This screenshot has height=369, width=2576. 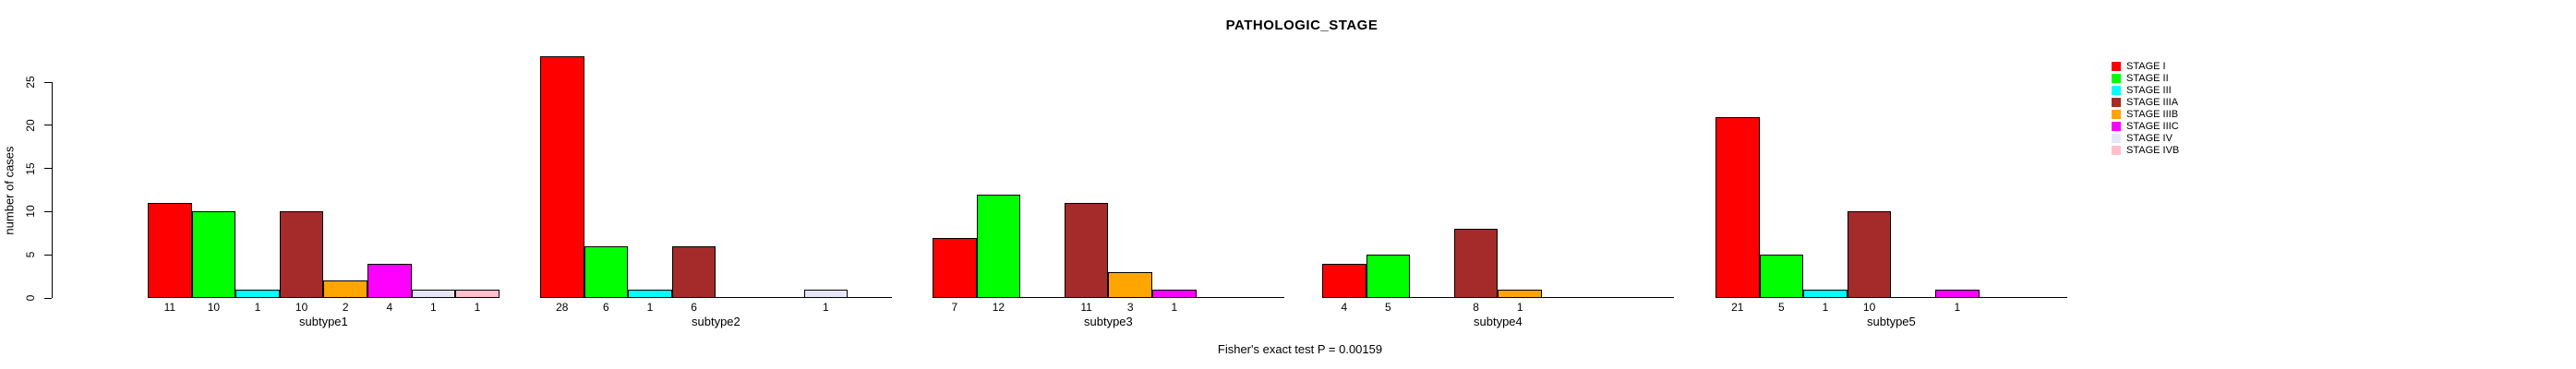 I want to click on bar-subtype4-stage-ii, so click(x=1388, y=276).